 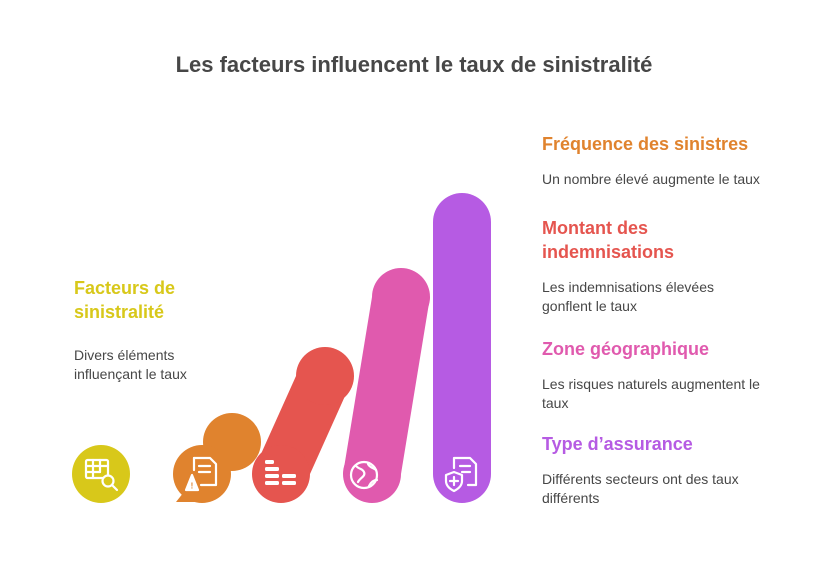 I want to click on factor-heading: Montant des indemnisations, so click(x=608, y=240).